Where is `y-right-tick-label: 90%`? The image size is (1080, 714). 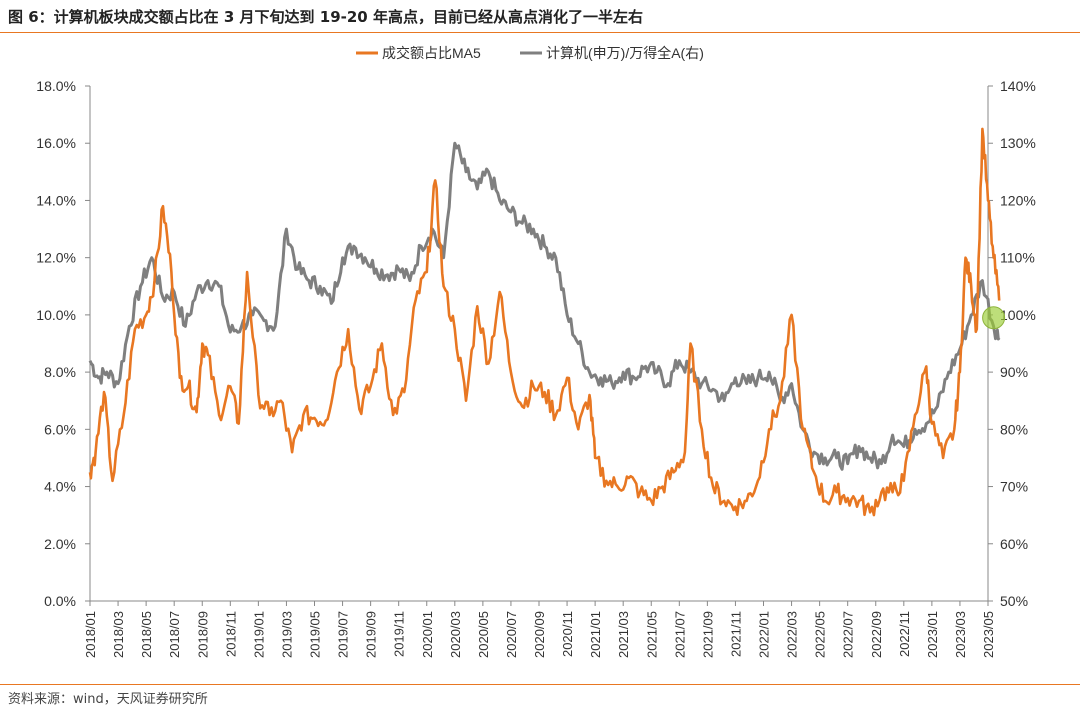
y-right-tick-label: 90% is located at coordinates (1014, 372).